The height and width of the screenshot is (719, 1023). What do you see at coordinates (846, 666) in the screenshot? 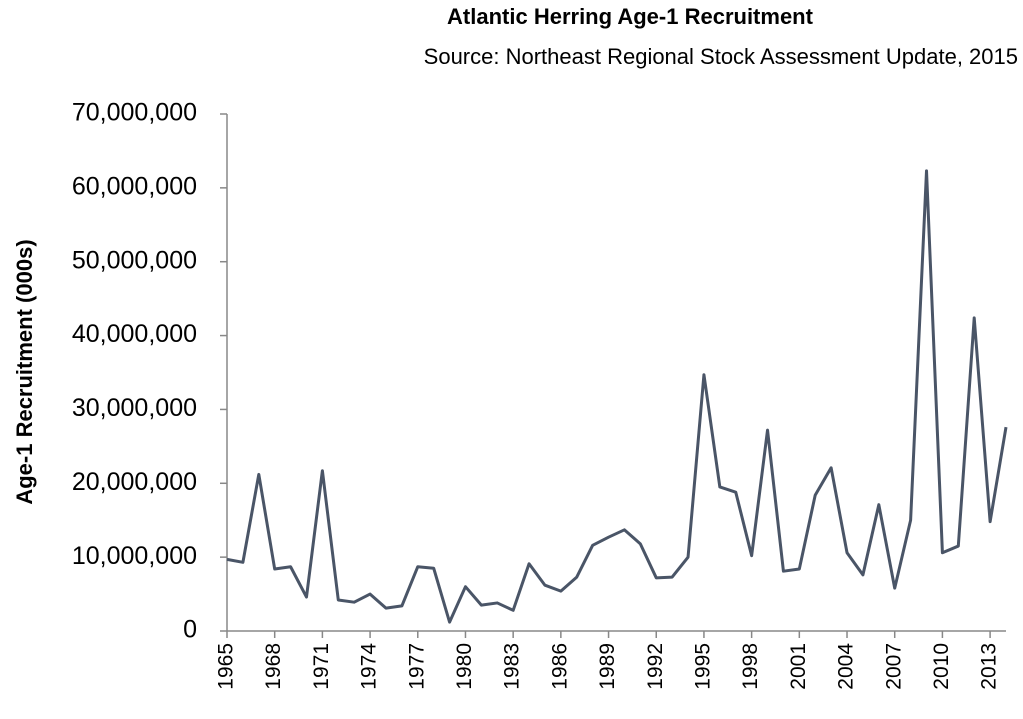
I see `x-tick-label: 2004` at bounding box center [846, 666].